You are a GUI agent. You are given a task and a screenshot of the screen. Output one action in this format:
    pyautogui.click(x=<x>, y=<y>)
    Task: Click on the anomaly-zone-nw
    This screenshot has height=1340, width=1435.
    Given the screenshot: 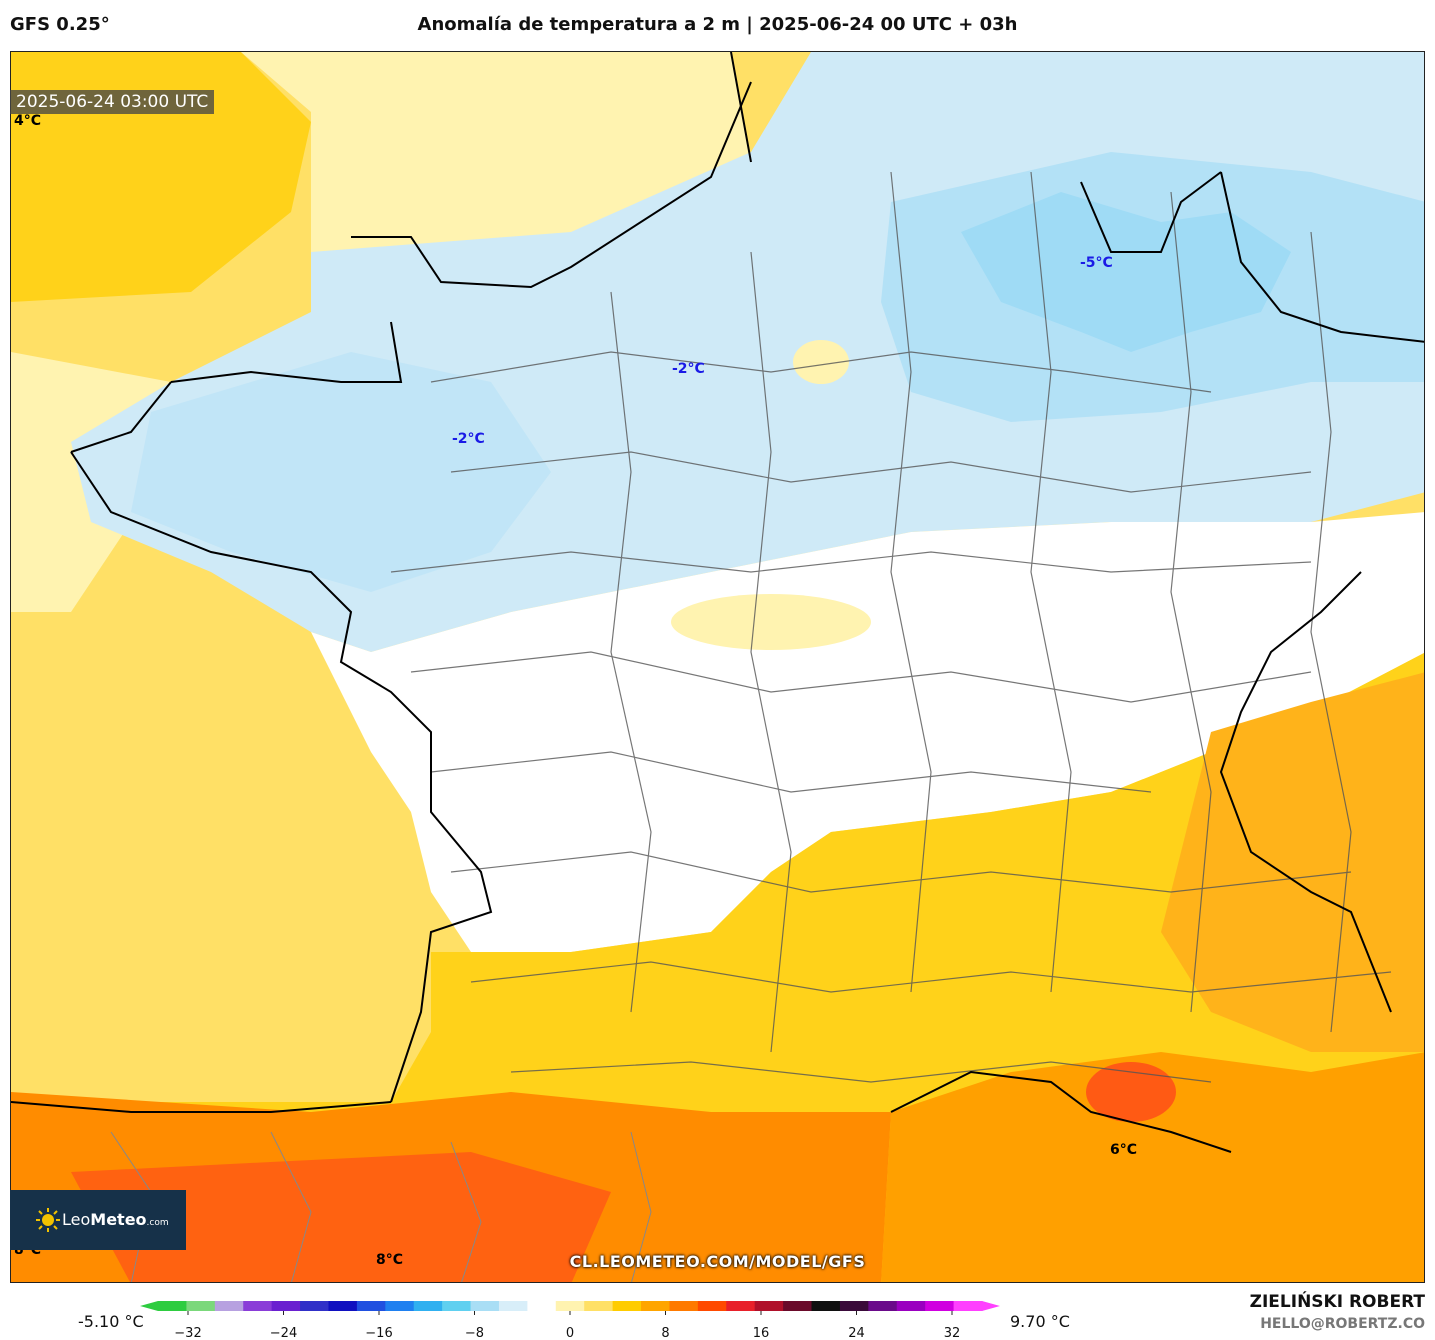 What is the action you would take?
    pyautogui.click(x=161, y=177)
    